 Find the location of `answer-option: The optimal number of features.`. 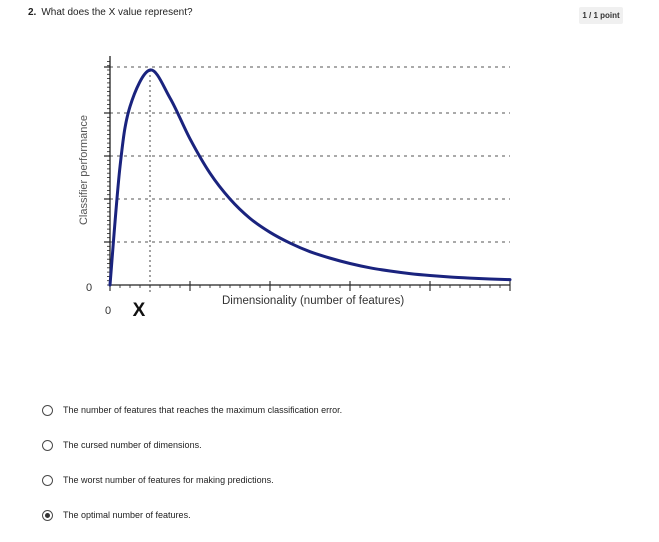

answer-option: The optimal number of features. is located at coordinates (322, 524).